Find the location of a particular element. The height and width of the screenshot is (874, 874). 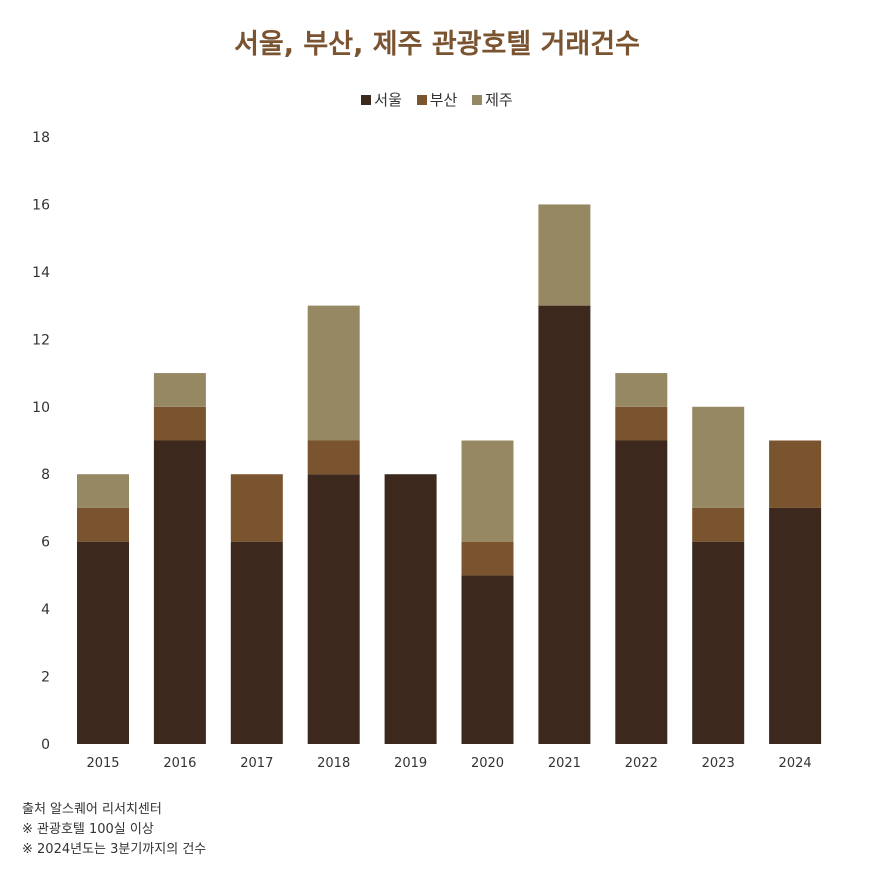

legend: 서울 부산 제주 is located at coordinates (437, 99).